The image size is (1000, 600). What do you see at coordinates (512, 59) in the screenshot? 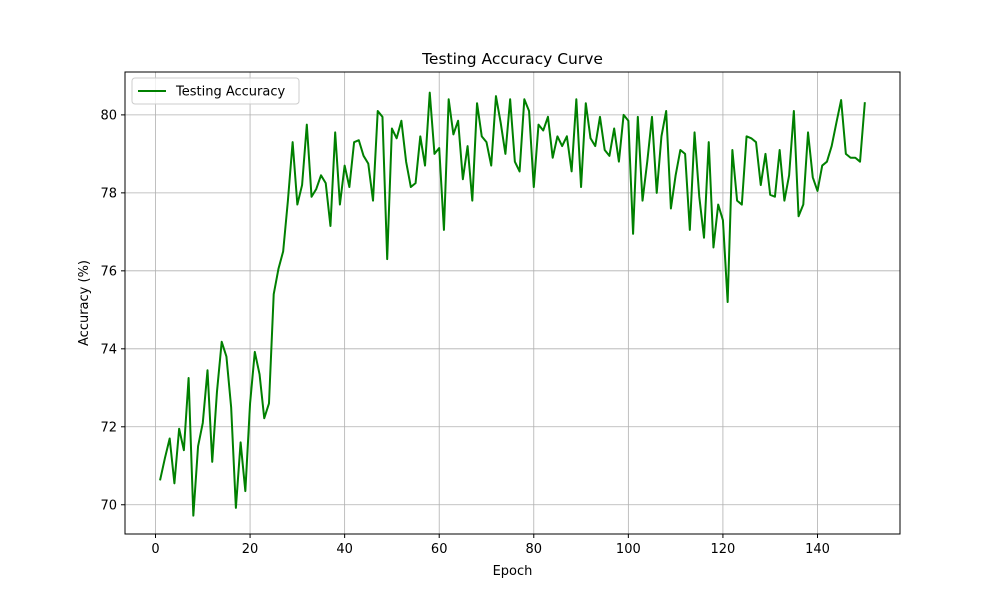
I see `chart-title: Testing Accuracy Curve` at bounding box center [512, 59].